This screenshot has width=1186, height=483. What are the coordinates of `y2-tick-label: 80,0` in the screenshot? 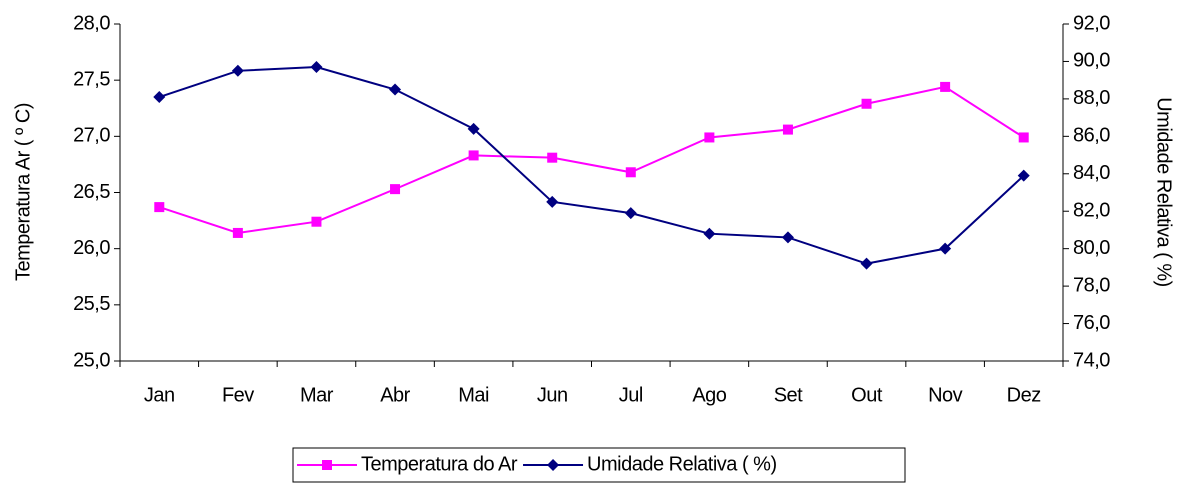 It's located at (1091, 248).